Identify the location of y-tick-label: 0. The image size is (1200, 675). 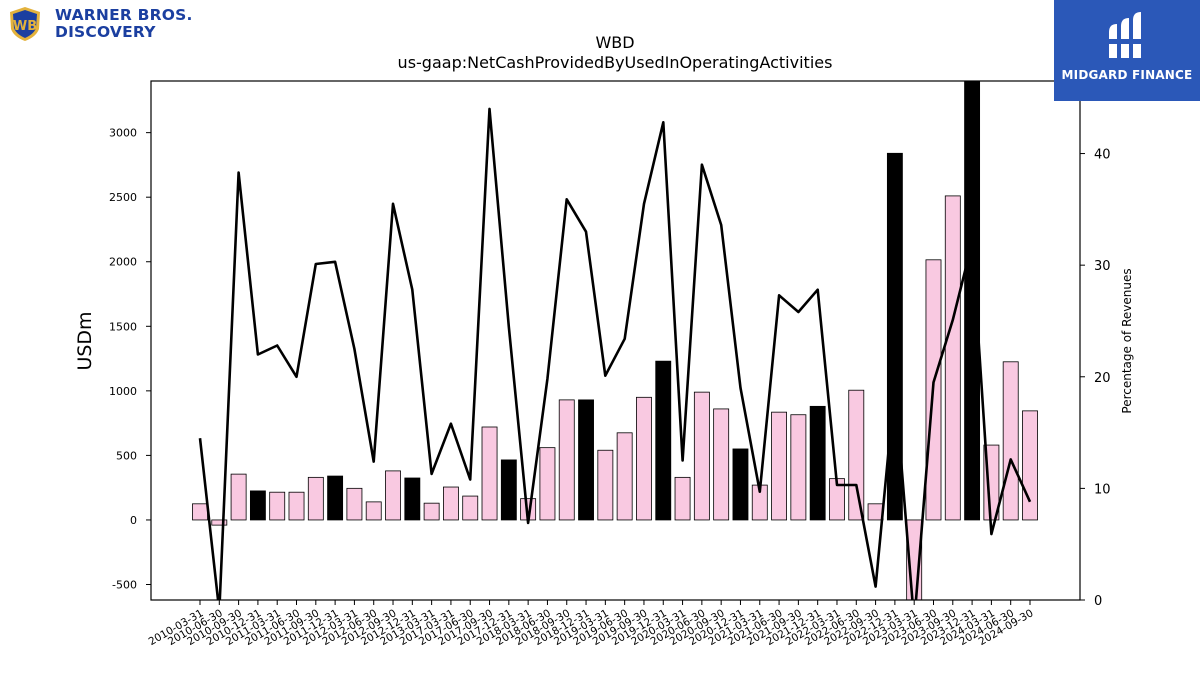
(133, 520).